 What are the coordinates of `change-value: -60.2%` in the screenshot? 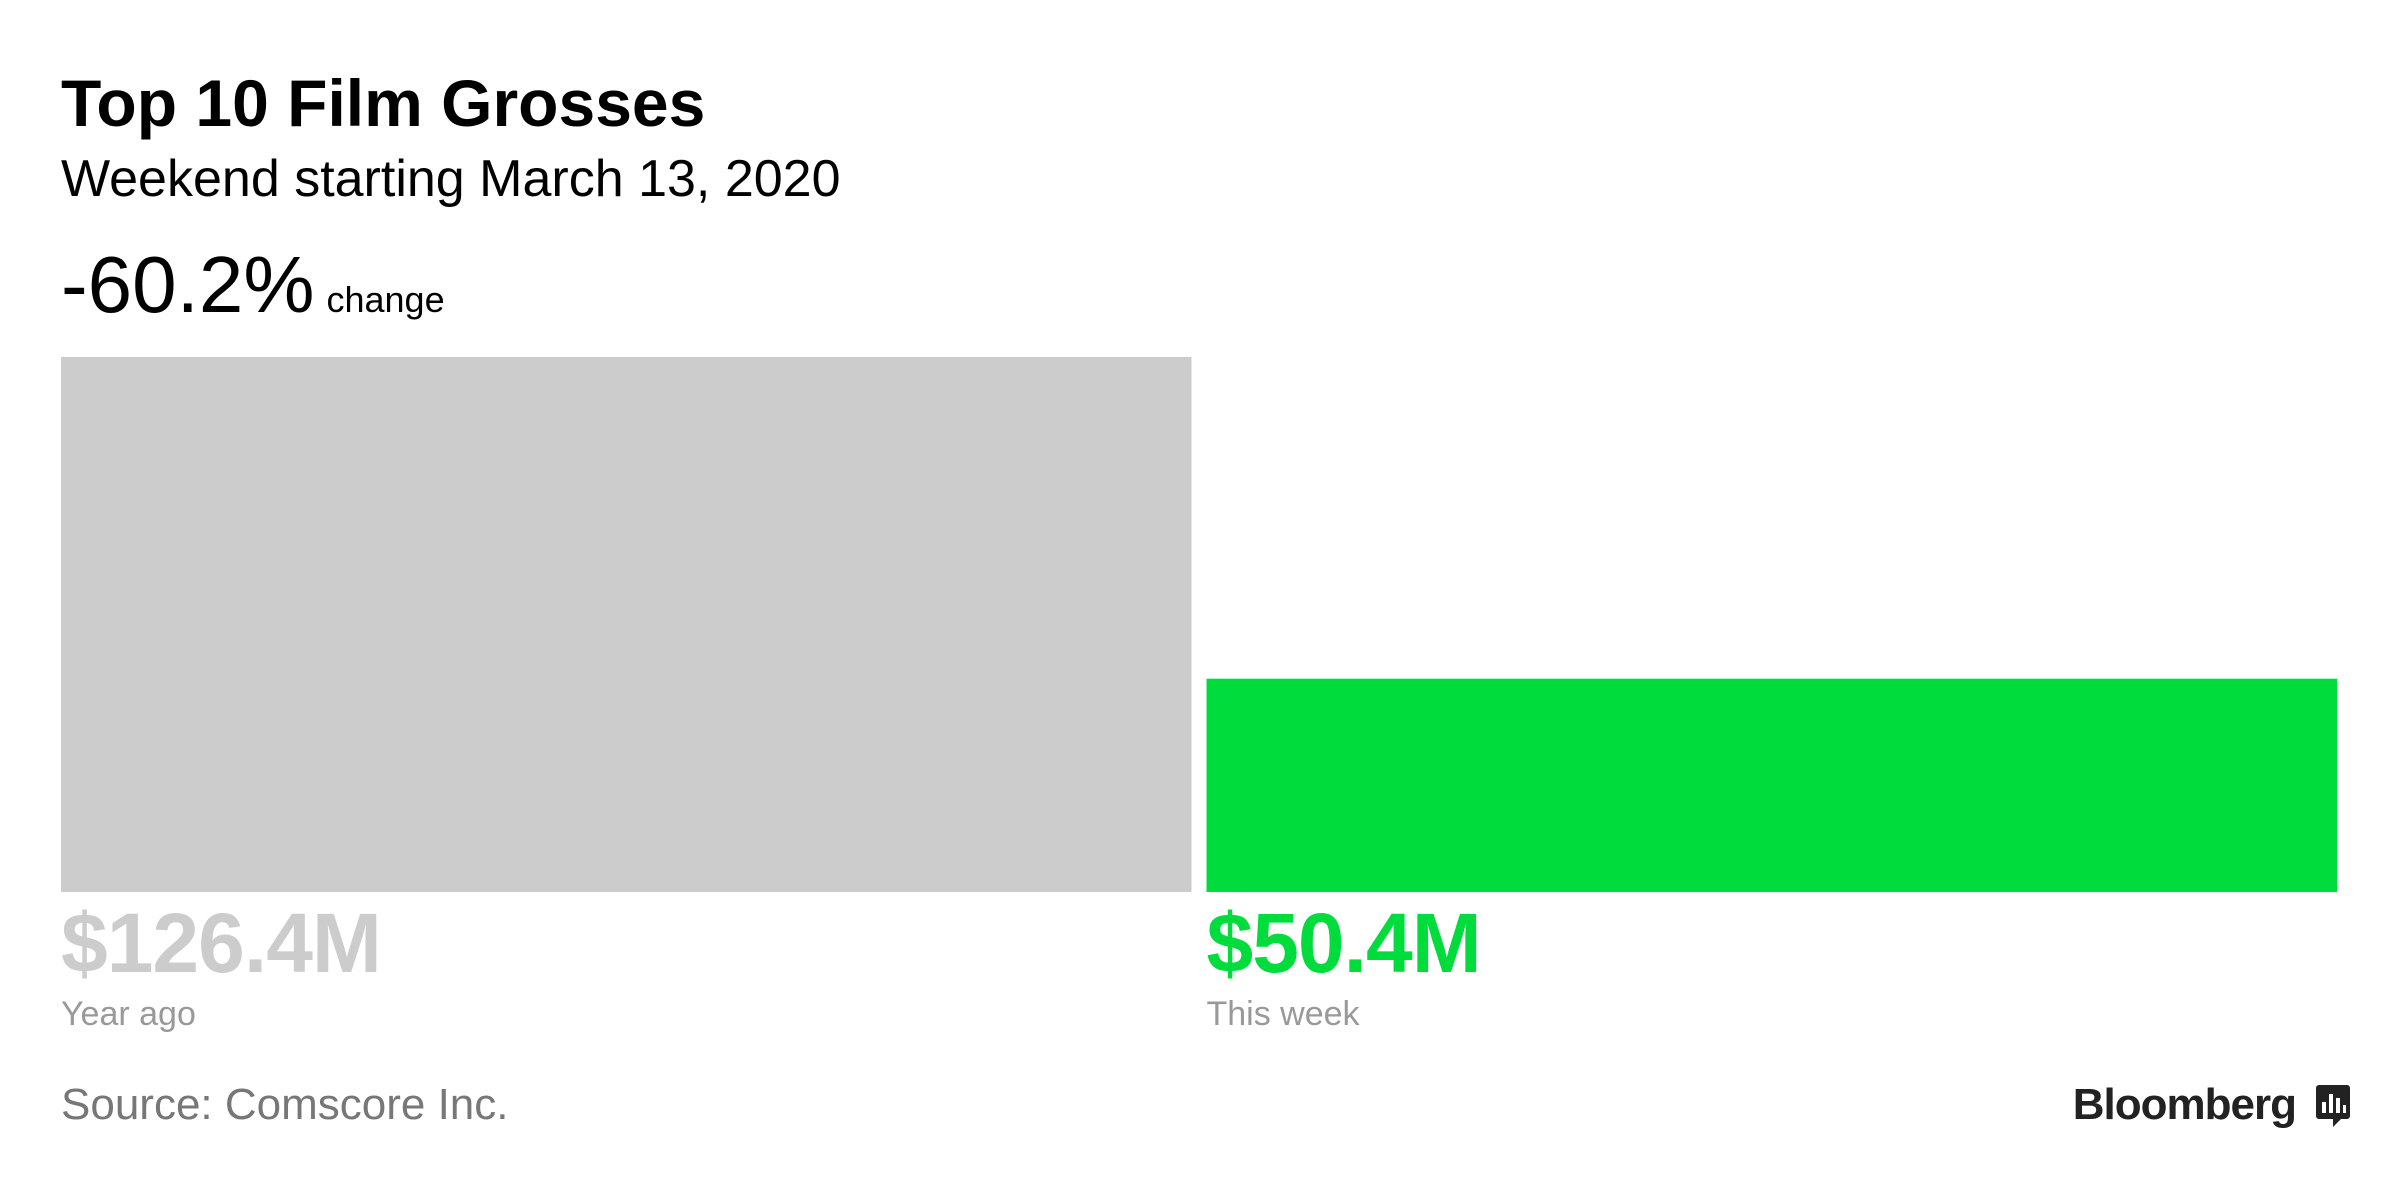 It's located at (187, 284).